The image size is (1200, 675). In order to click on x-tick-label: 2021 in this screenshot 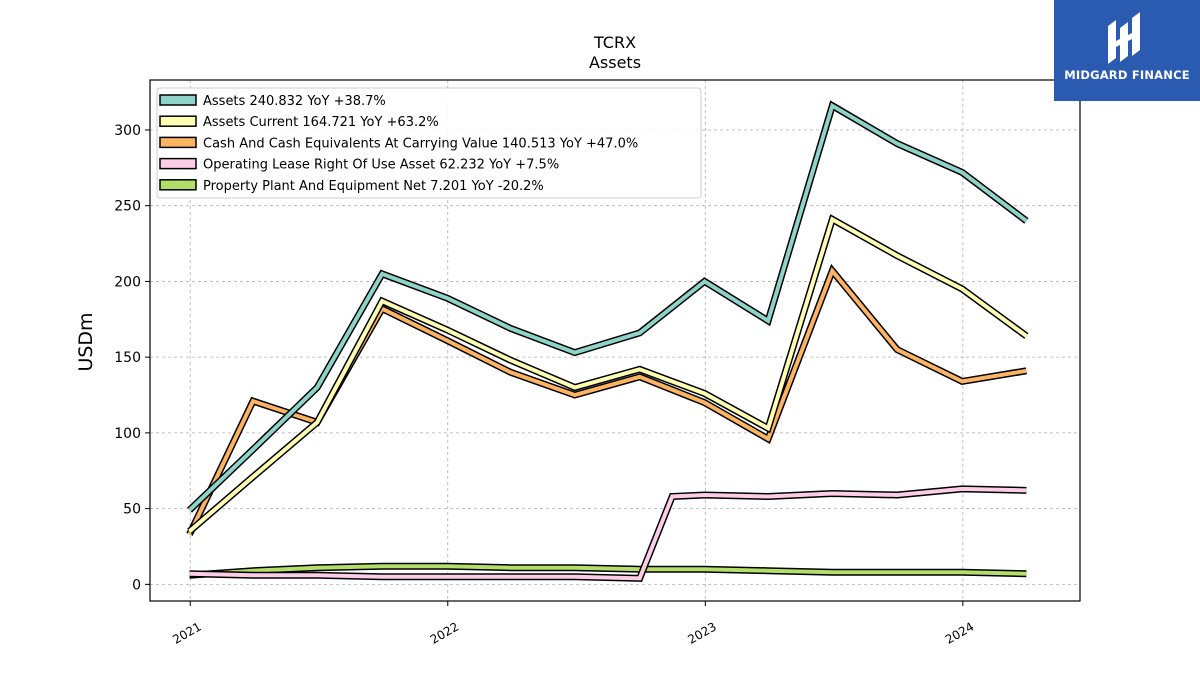, I will do `click(186, 632)`.